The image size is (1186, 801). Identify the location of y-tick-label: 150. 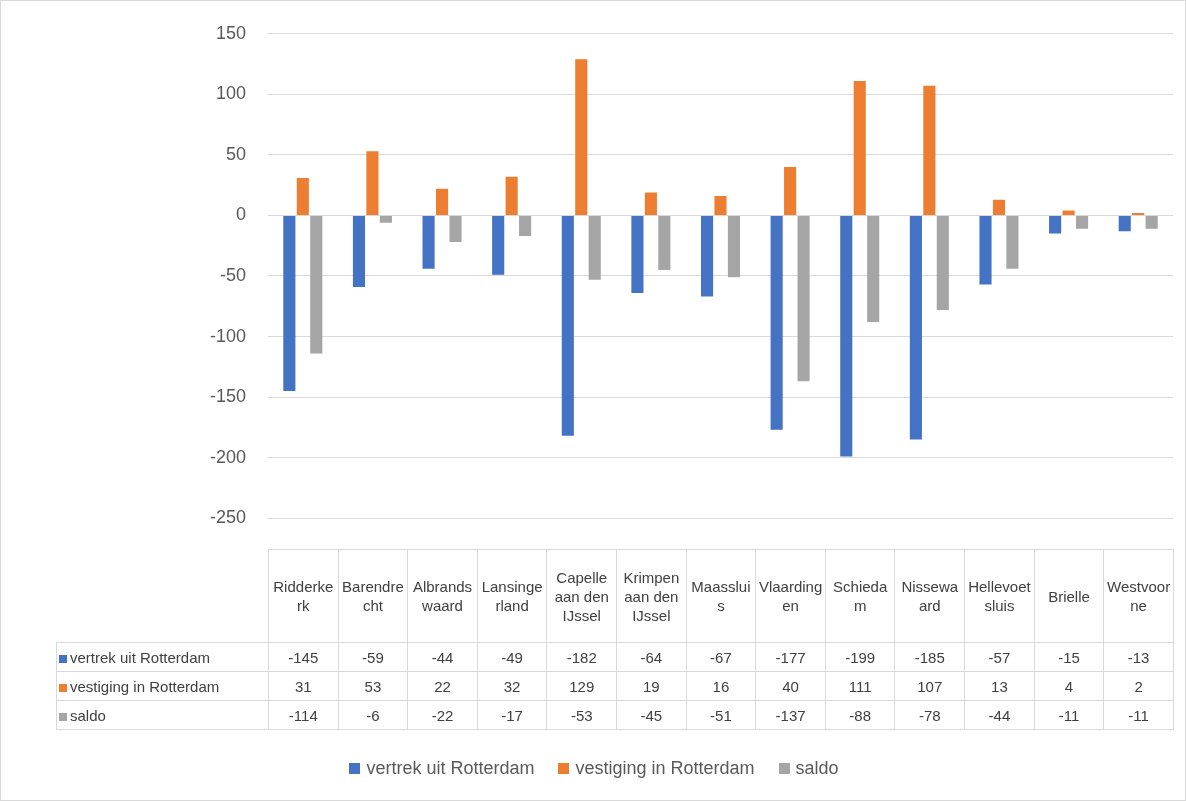
(230, 32).